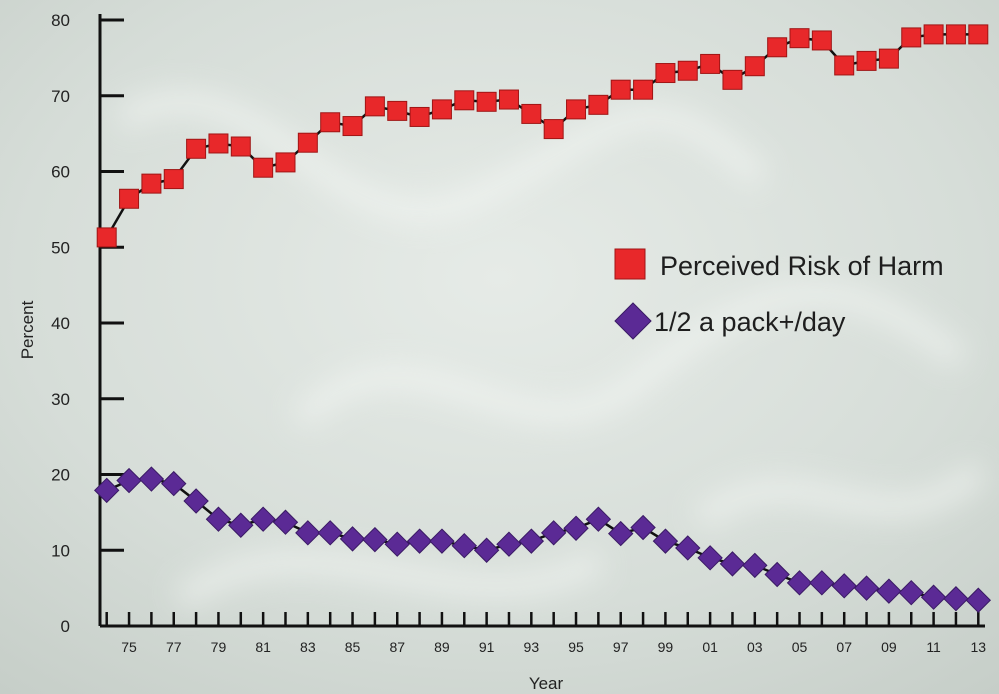  What do you see at coordinates (978, 34) in the screenshot?
I see `point-perceived-risk-2013` at bounding box center [978, 34].